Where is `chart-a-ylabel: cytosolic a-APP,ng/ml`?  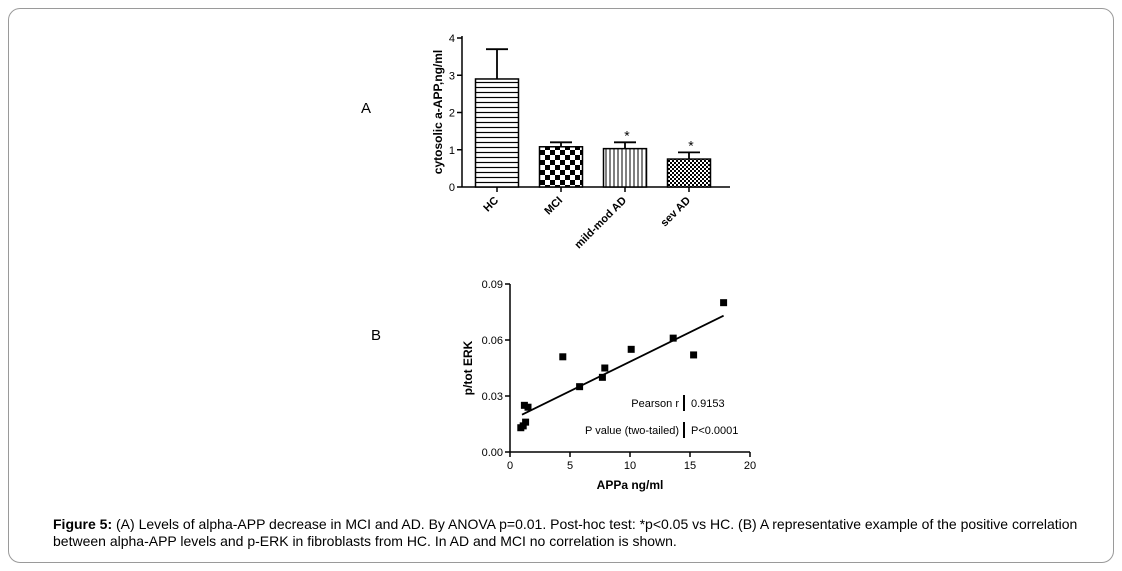
chart-a-ylabel: cytosolic a-APP,ng/ml is located at coordinates (438, 112).